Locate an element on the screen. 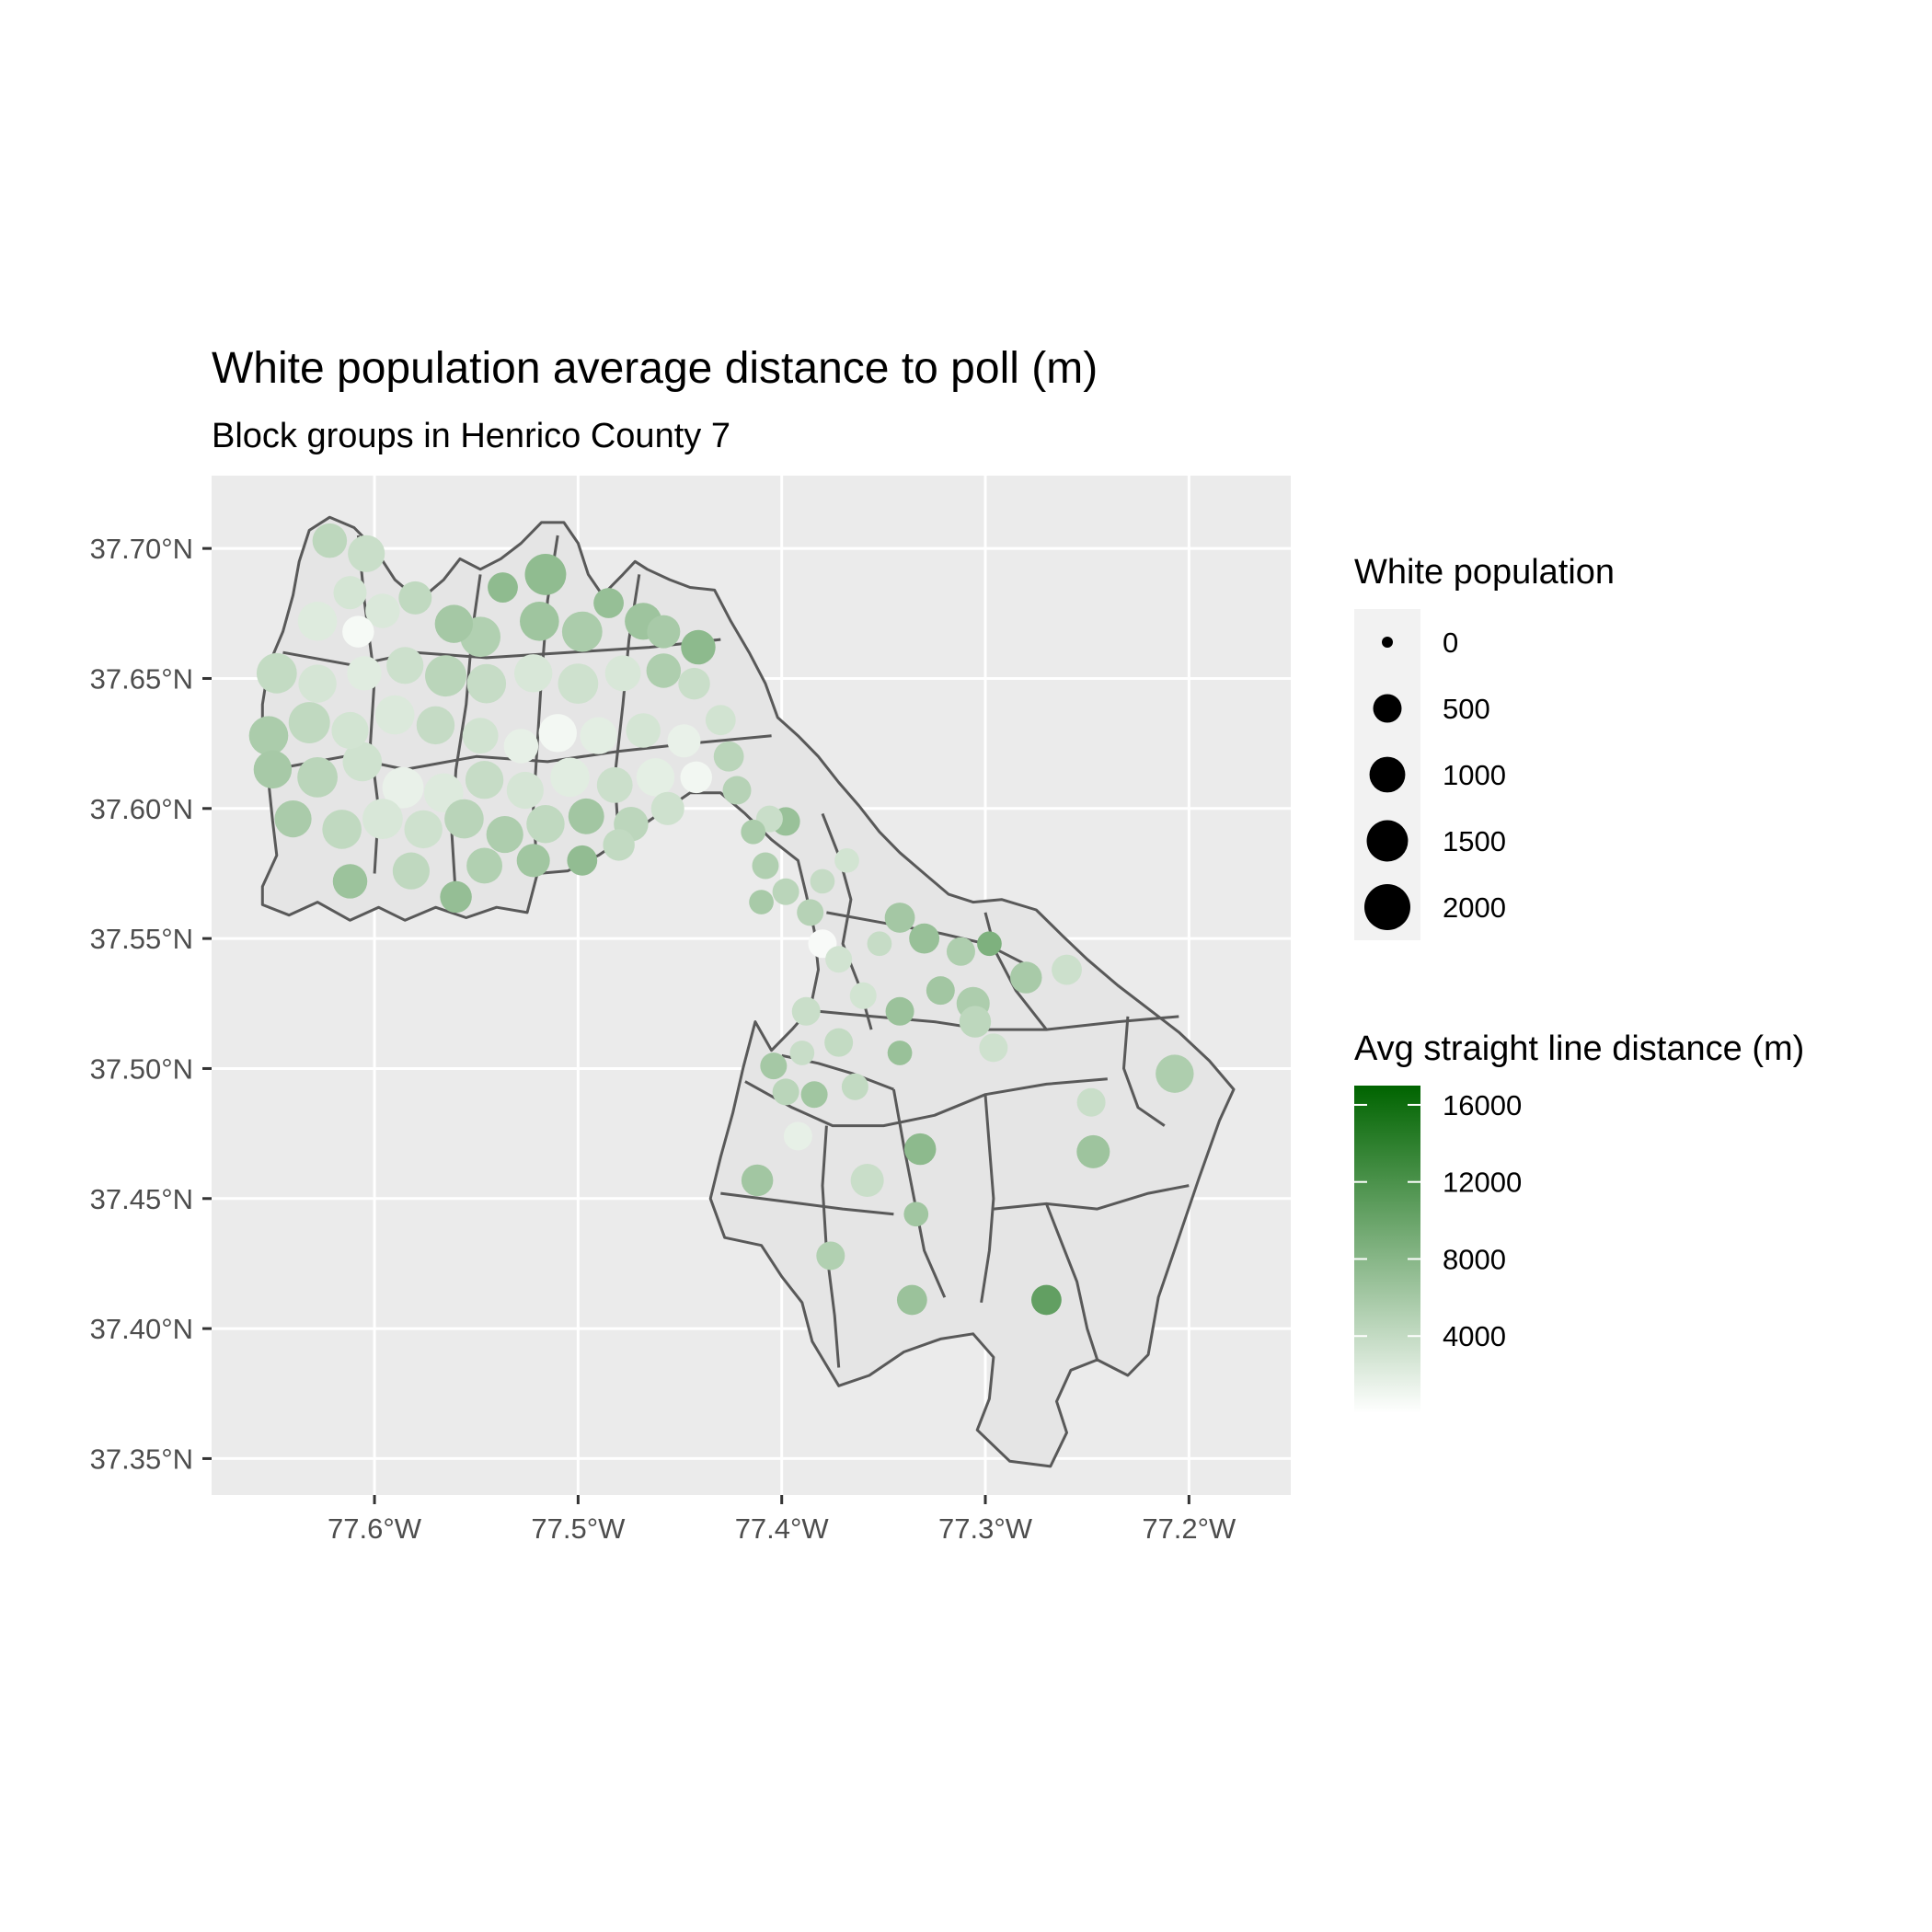 This screenshot has height=1932, width=1932. x-tick-label: 77.2°W is located at coordinates (1189, 1528).